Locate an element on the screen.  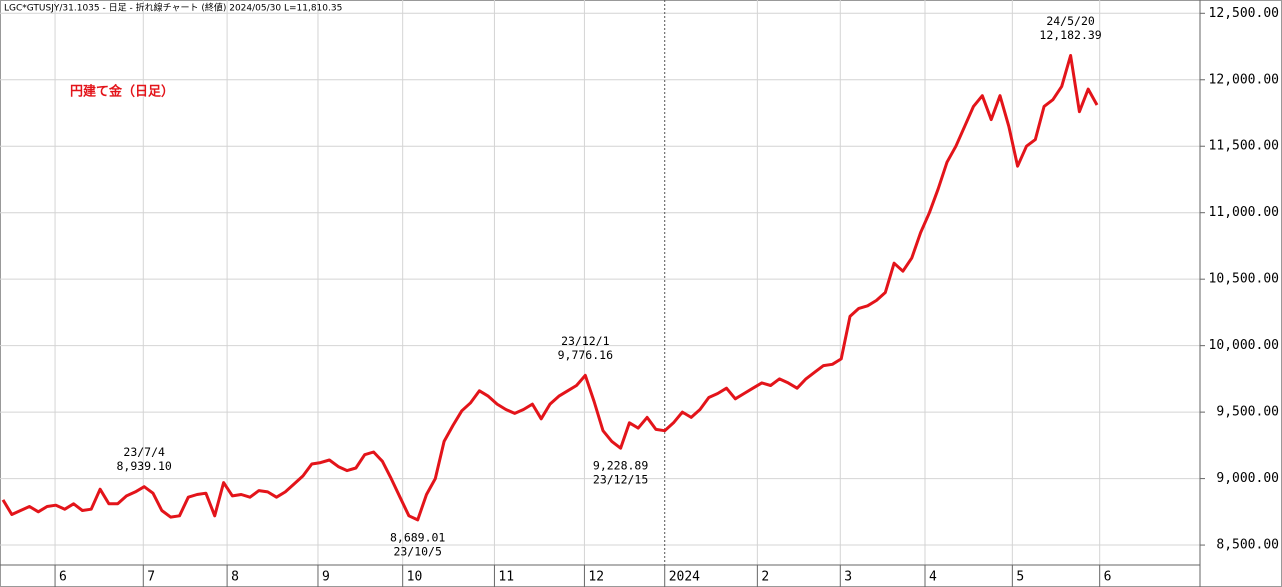
x-tick-label: 8 is located at coordinates (235, 577).